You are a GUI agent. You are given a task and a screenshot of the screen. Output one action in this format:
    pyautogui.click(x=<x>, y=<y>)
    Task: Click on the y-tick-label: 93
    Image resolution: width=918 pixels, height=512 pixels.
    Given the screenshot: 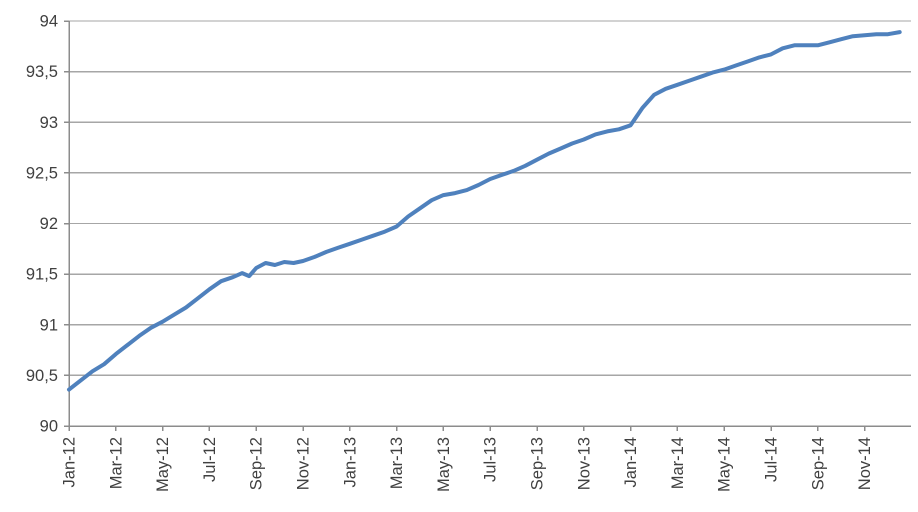 What is the action you would take?
    pyautogui.click(x=49, y=123)
    